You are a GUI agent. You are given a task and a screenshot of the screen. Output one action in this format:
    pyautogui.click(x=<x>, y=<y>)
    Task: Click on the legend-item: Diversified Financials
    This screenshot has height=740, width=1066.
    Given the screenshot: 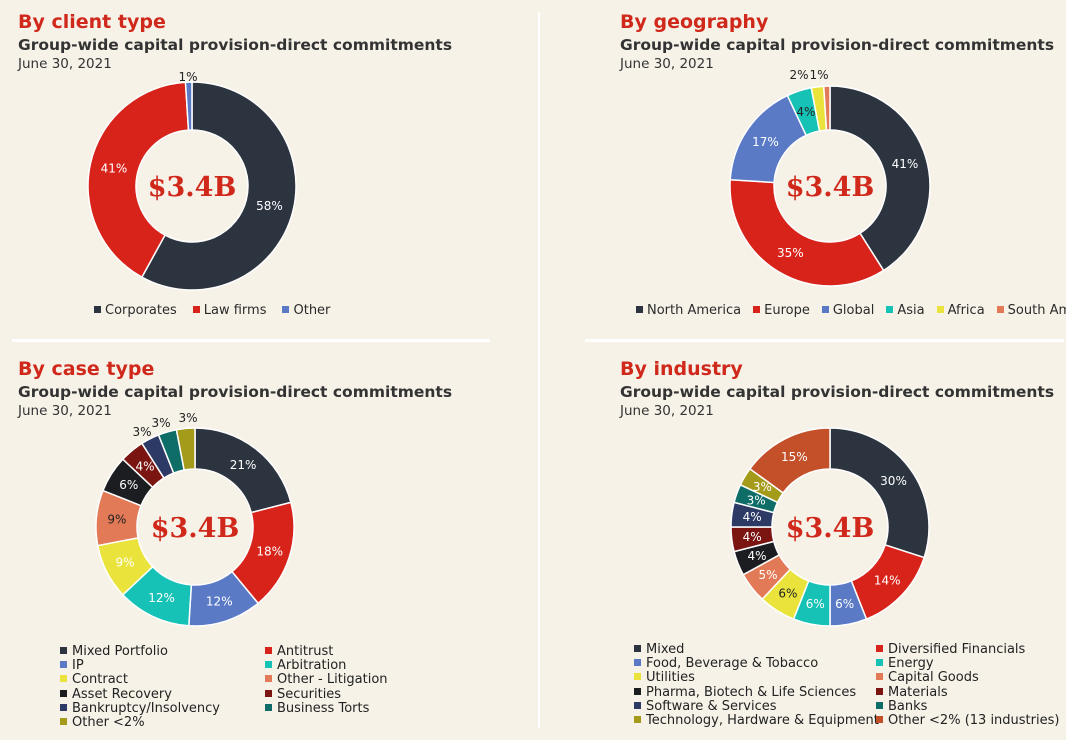 What is the action you would take?
    pyautogui.click(x=950, y=650)
    